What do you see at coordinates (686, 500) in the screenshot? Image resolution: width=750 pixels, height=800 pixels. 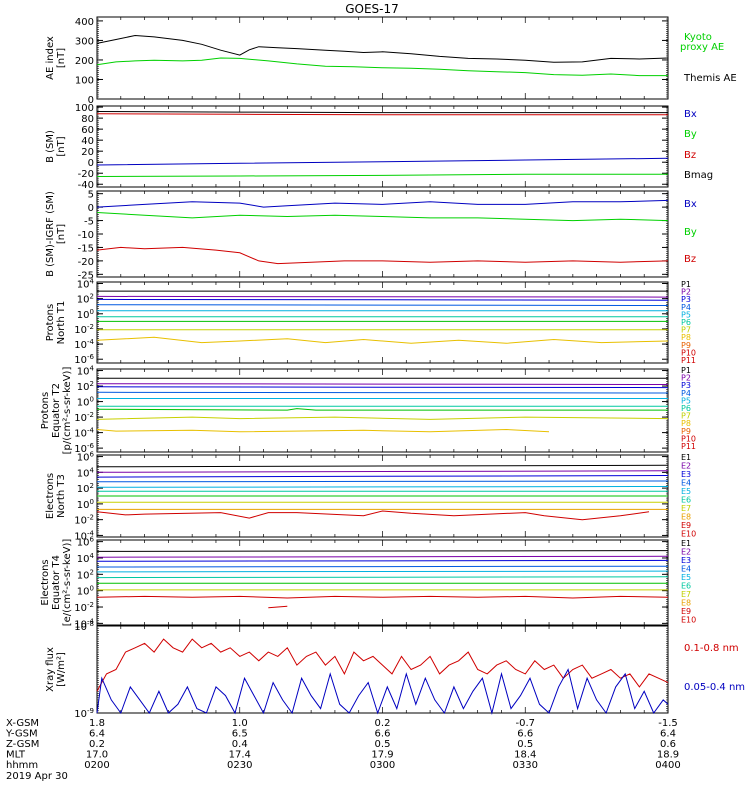 I see `legend-north-t3-e6: E6` at bounding box center [686, 500].